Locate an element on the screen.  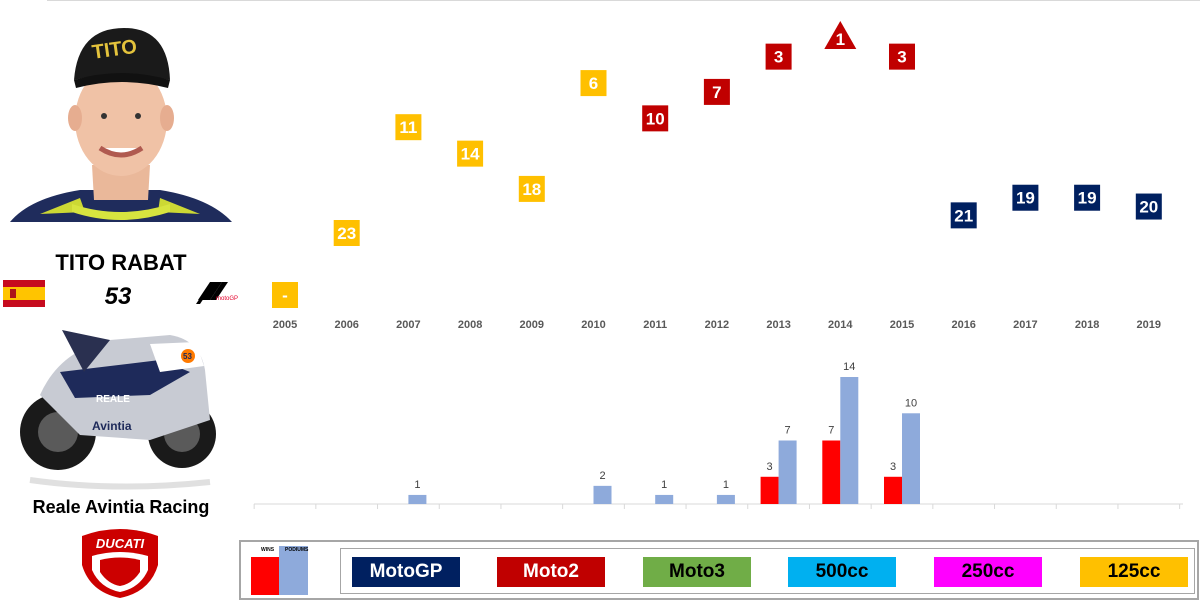
year-tick-2014: 2014 is located at coordinates (840, 325).